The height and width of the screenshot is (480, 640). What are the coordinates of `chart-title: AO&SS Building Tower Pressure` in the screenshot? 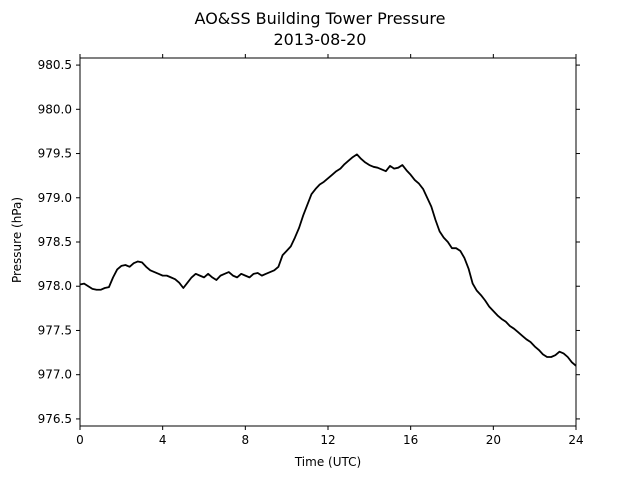 It's located at (320, 18).